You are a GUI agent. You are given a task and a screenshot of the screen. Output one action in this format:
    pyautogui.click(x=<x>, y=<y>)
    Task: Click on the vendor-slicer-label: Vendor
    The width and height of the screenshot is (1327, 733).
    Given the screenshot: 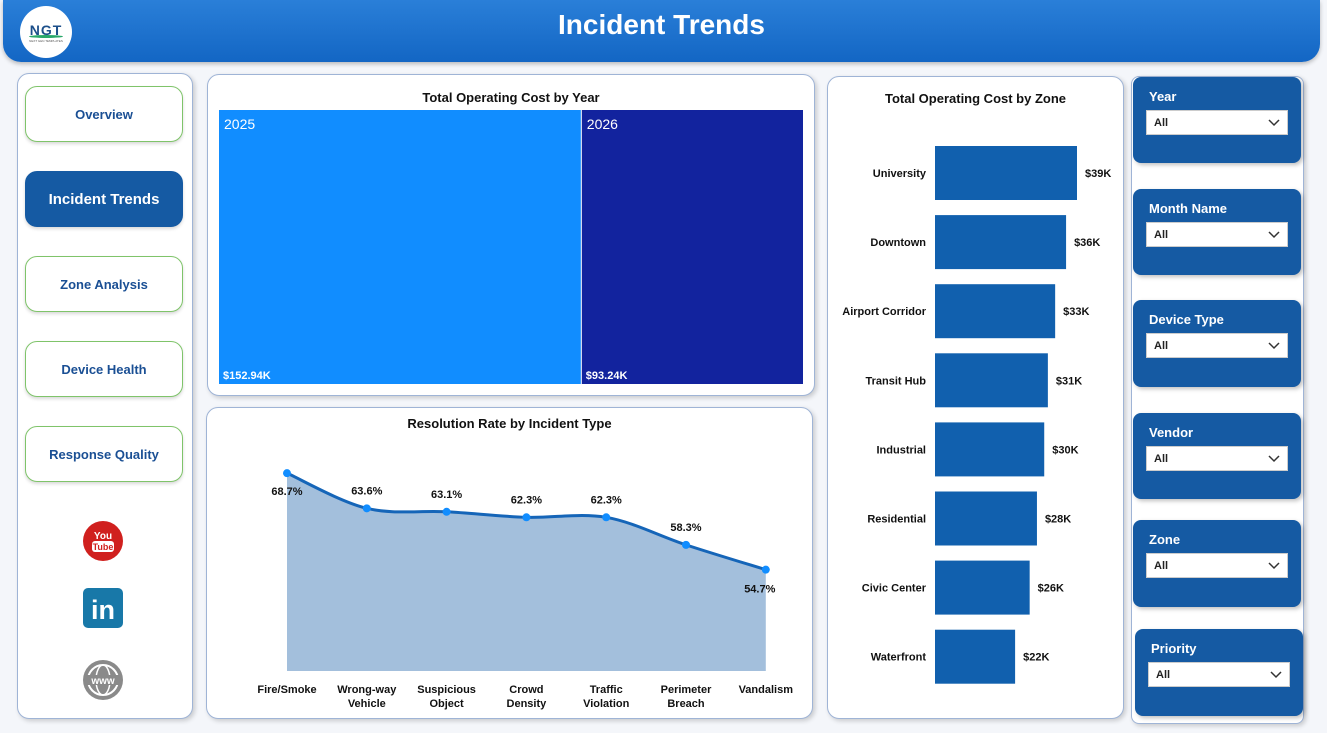 What is the action you would take?
    pyautogui.click(x=1171, y=432)
    